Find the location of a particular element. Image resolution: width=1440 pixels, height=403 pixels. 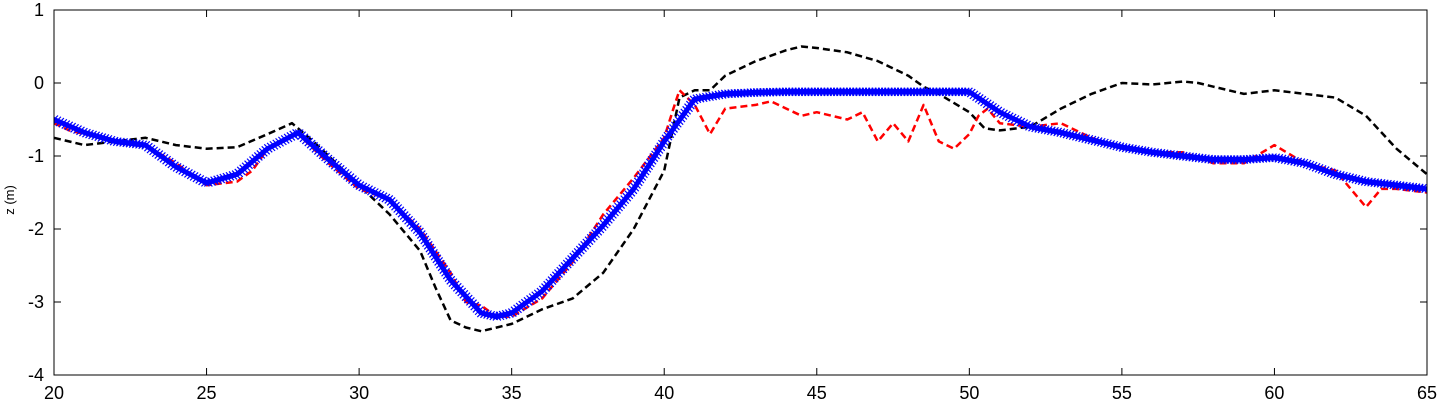

x-tick-label: 30 is located at coordinates (359, 393).